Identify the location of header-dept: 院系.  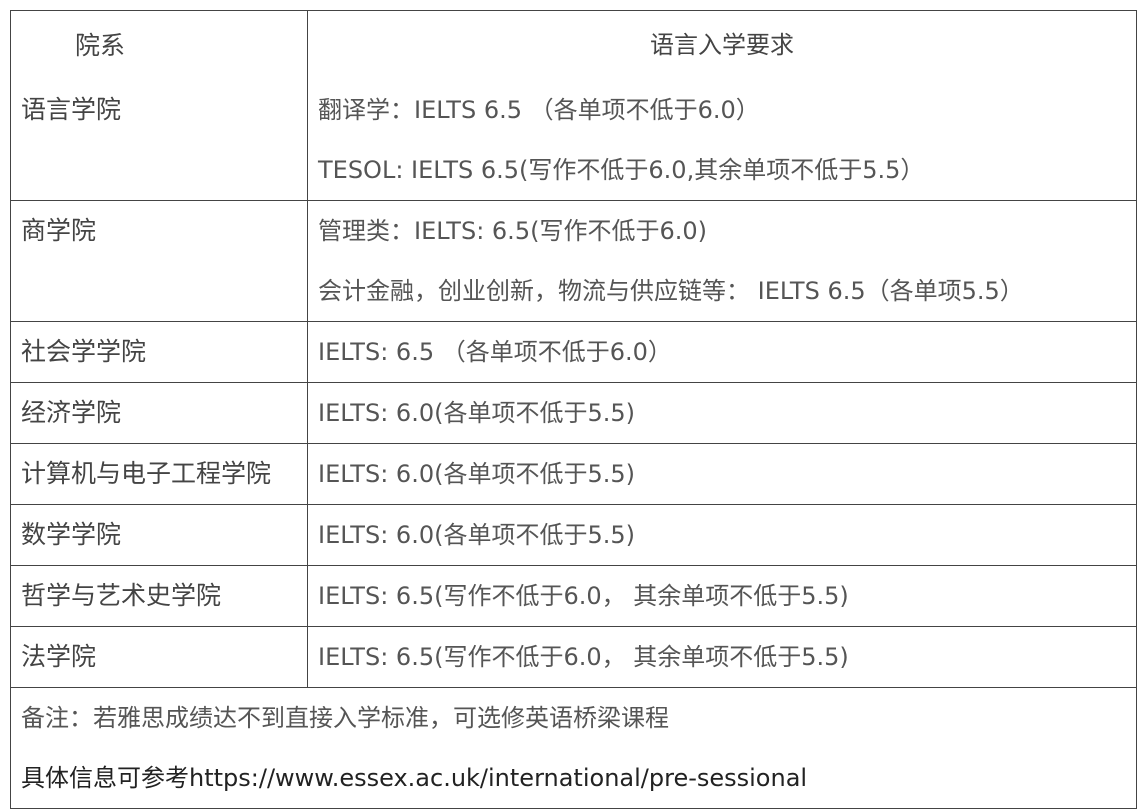
(159, 45).